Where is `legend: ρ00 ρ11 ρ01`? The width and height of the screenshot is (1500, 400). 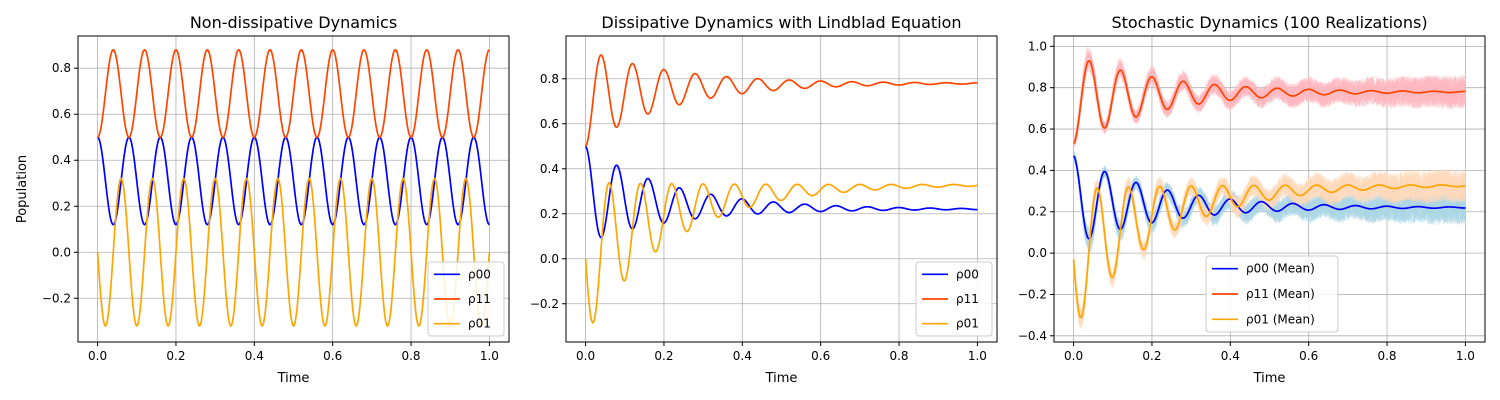
legend: ρ00 ρ11 ρ01 is located at coordinates (954, 299).